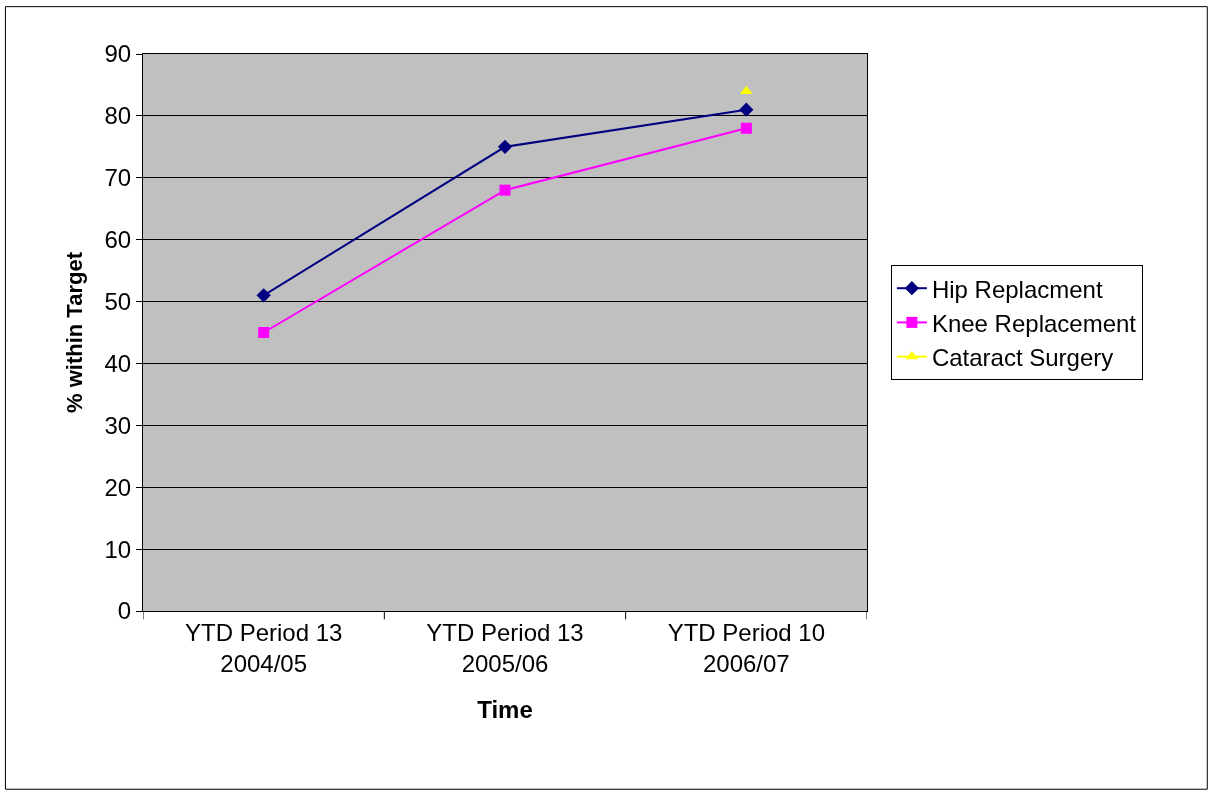  I want to click on y-tick-label: 40, so click(118, 363).